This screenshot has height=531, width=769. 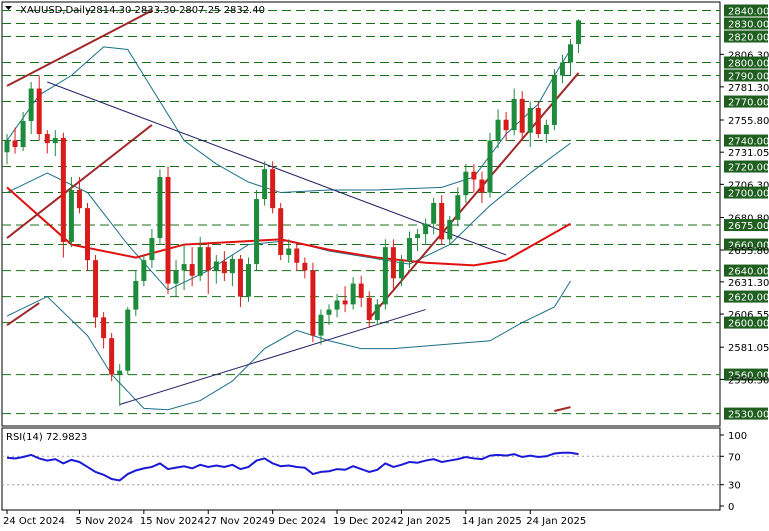 I want to click on price-label: 2830.00, so click(x=746, y=24).